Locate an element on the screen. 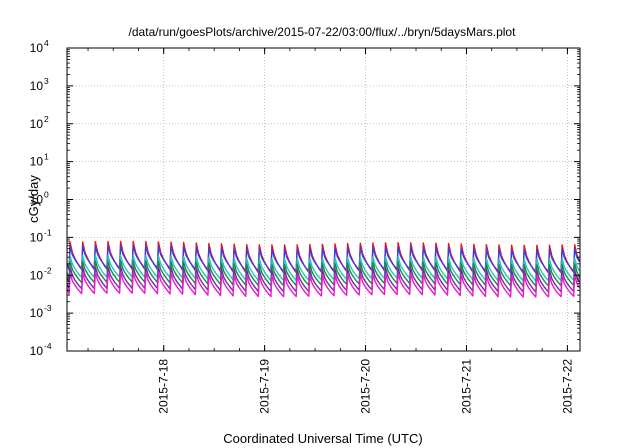  y-tick-label: 10⁻¹ is located at coordinates (41, 235).